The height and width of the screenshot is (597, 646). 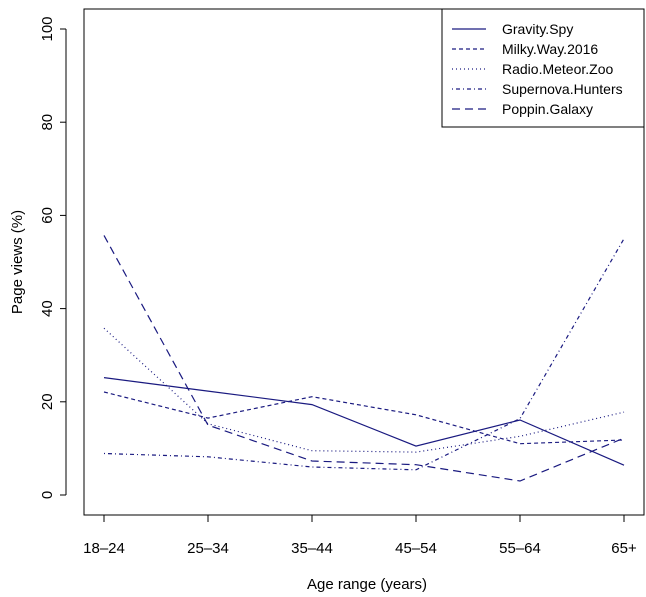 I want to click on x-tick-label: 45–54, so click(x=416, y=548).